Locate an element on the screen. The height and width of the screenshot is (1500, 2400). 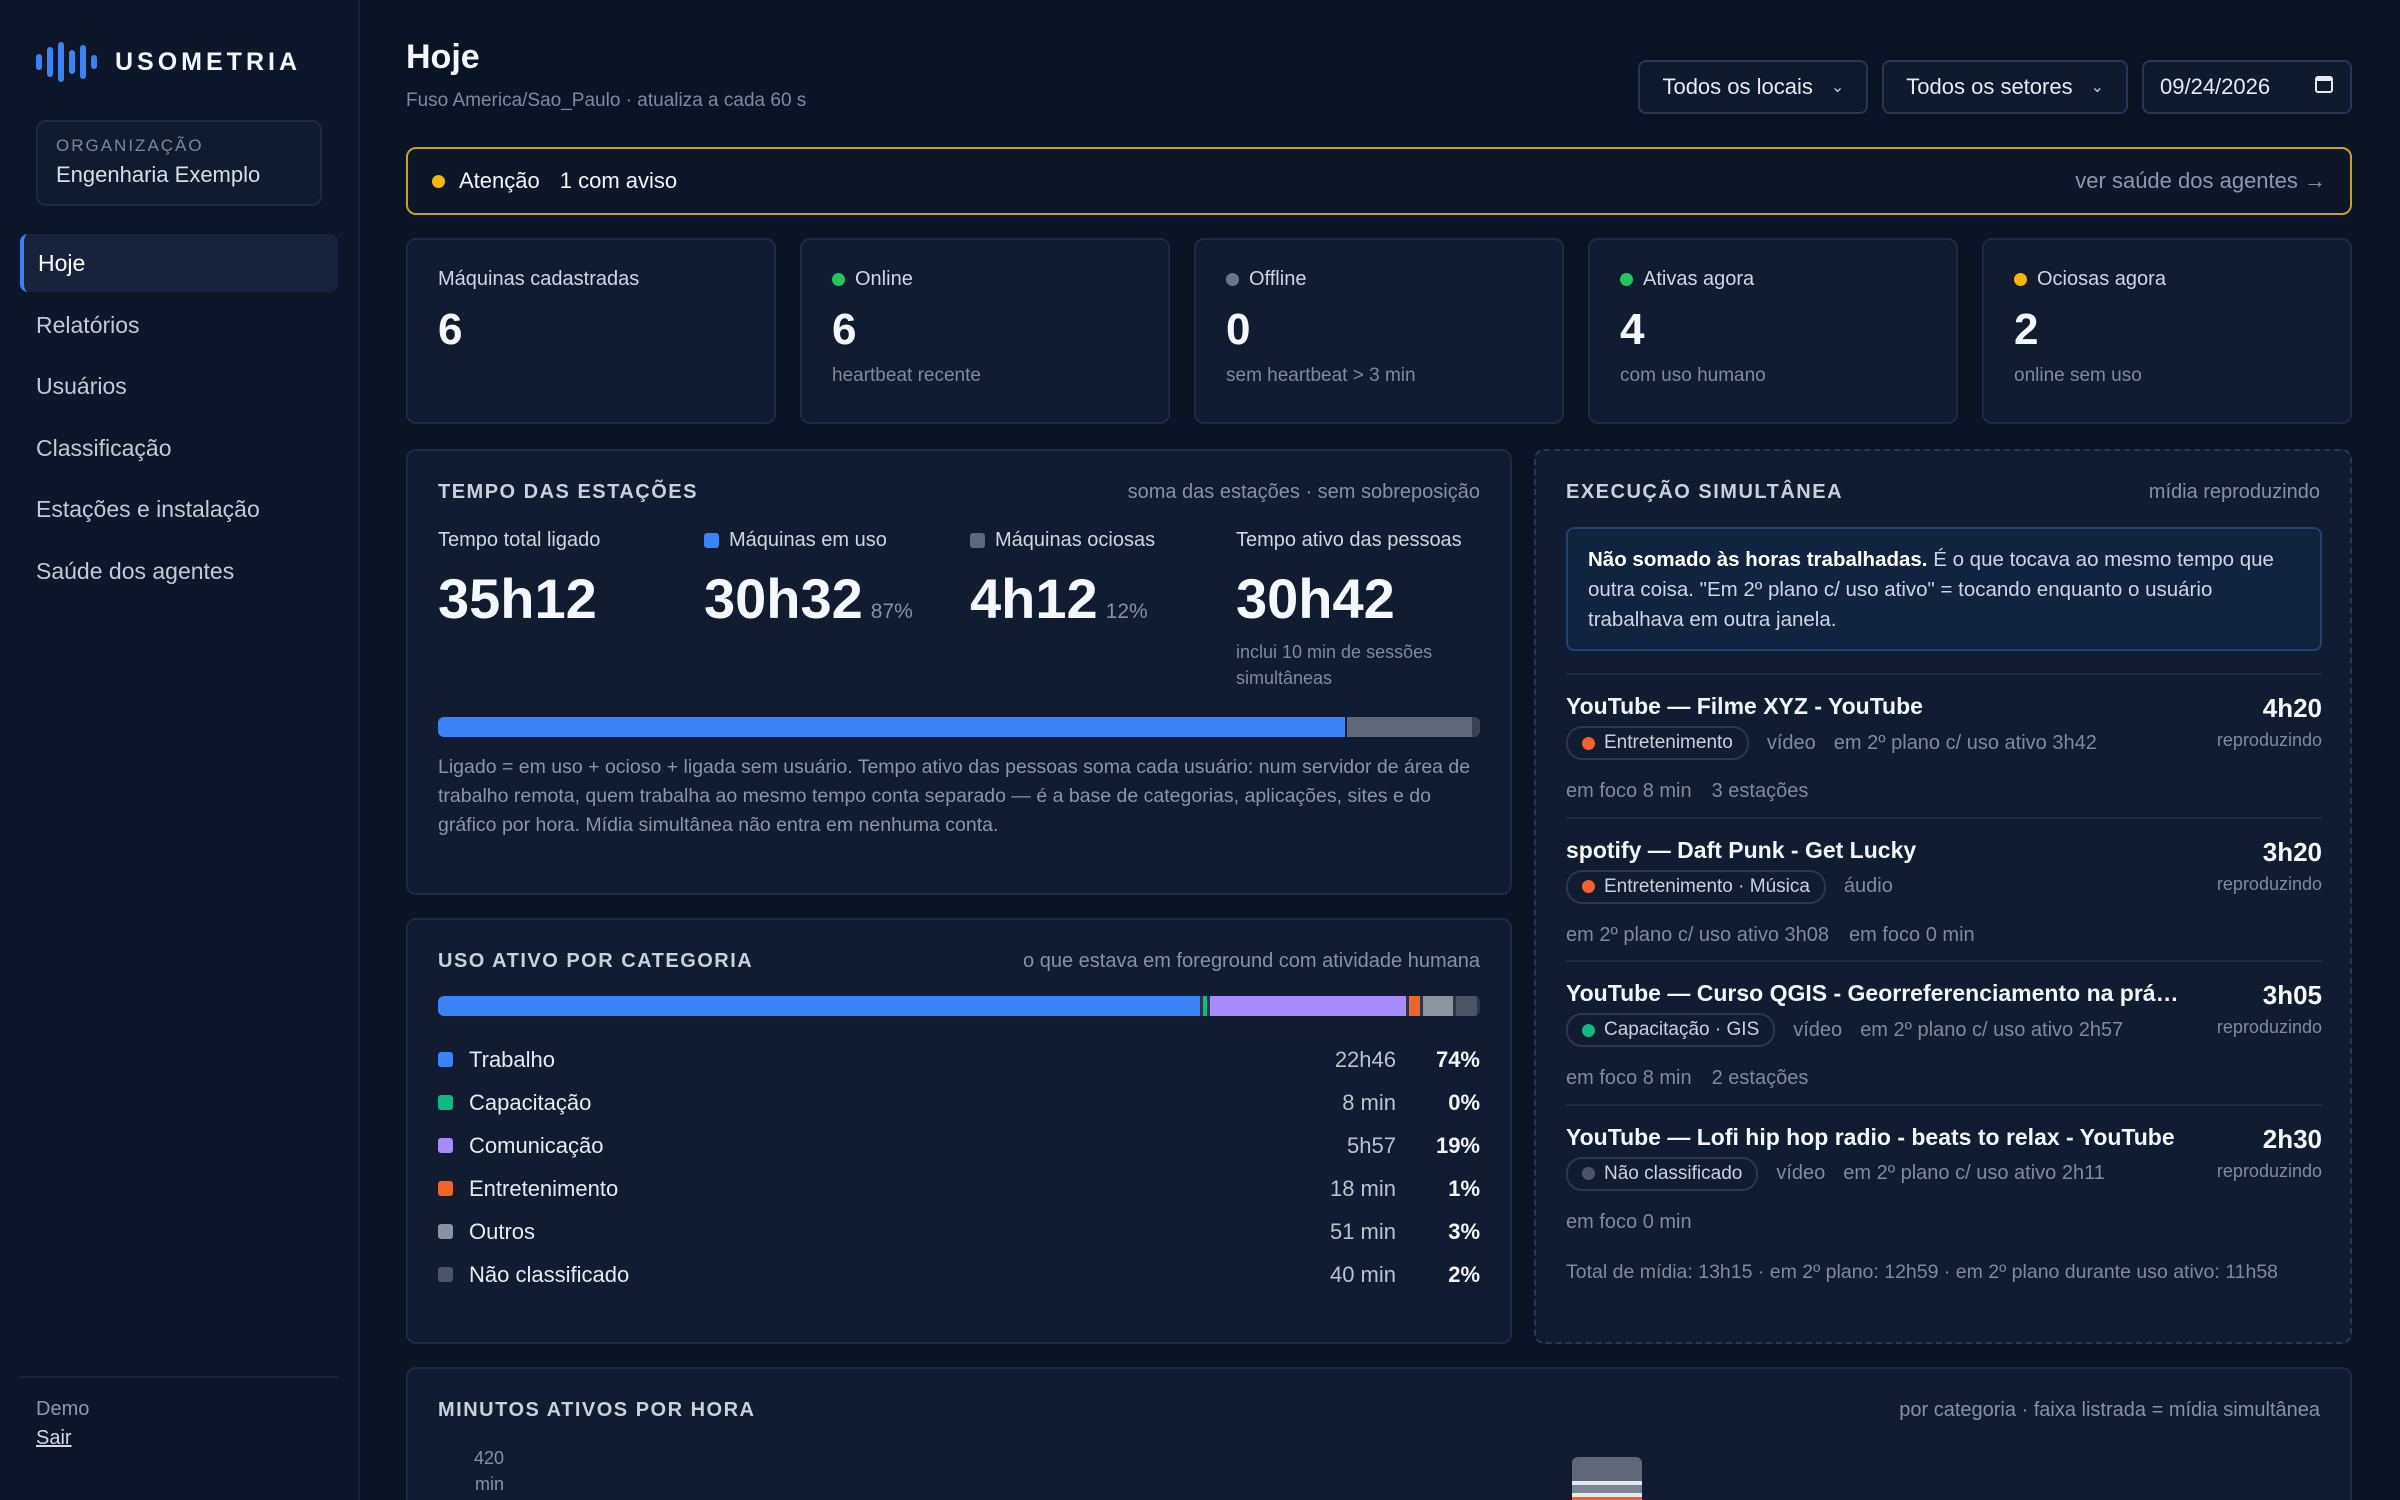
idle-segment is located at coordinates (1409, 727).